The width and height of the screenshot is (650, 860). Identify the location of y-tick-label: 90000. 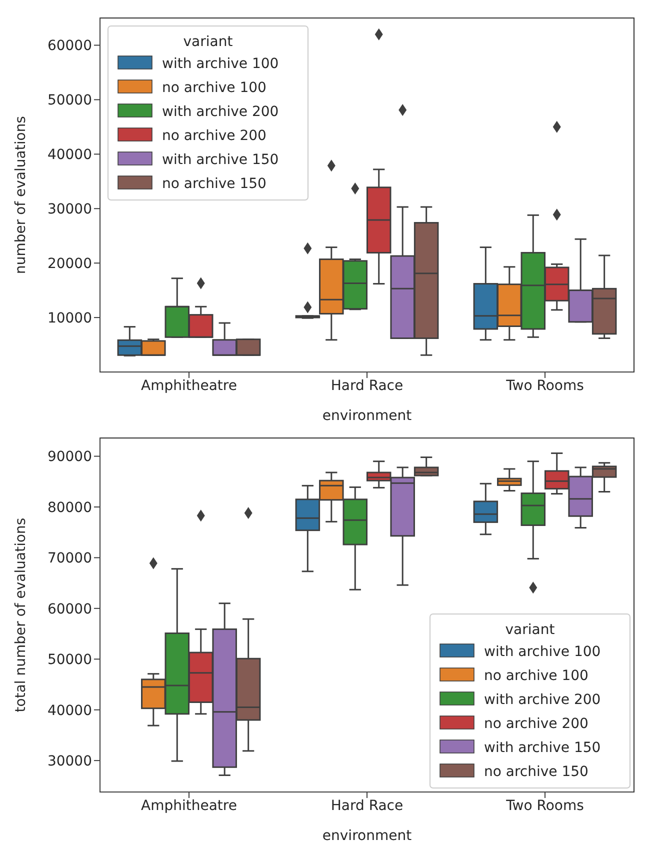
(69, 457).